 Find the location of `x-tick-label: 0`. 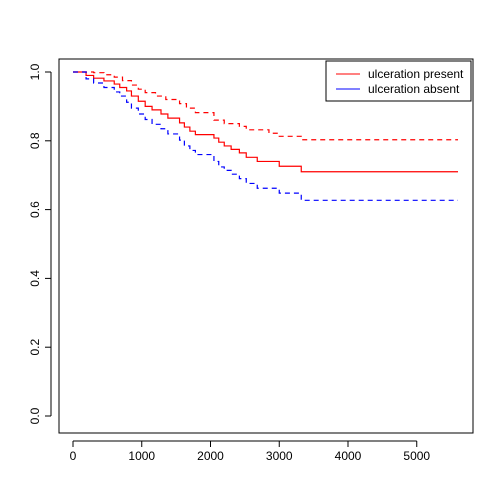

x-tick-label: 0 is located at coordinates (73, 456).